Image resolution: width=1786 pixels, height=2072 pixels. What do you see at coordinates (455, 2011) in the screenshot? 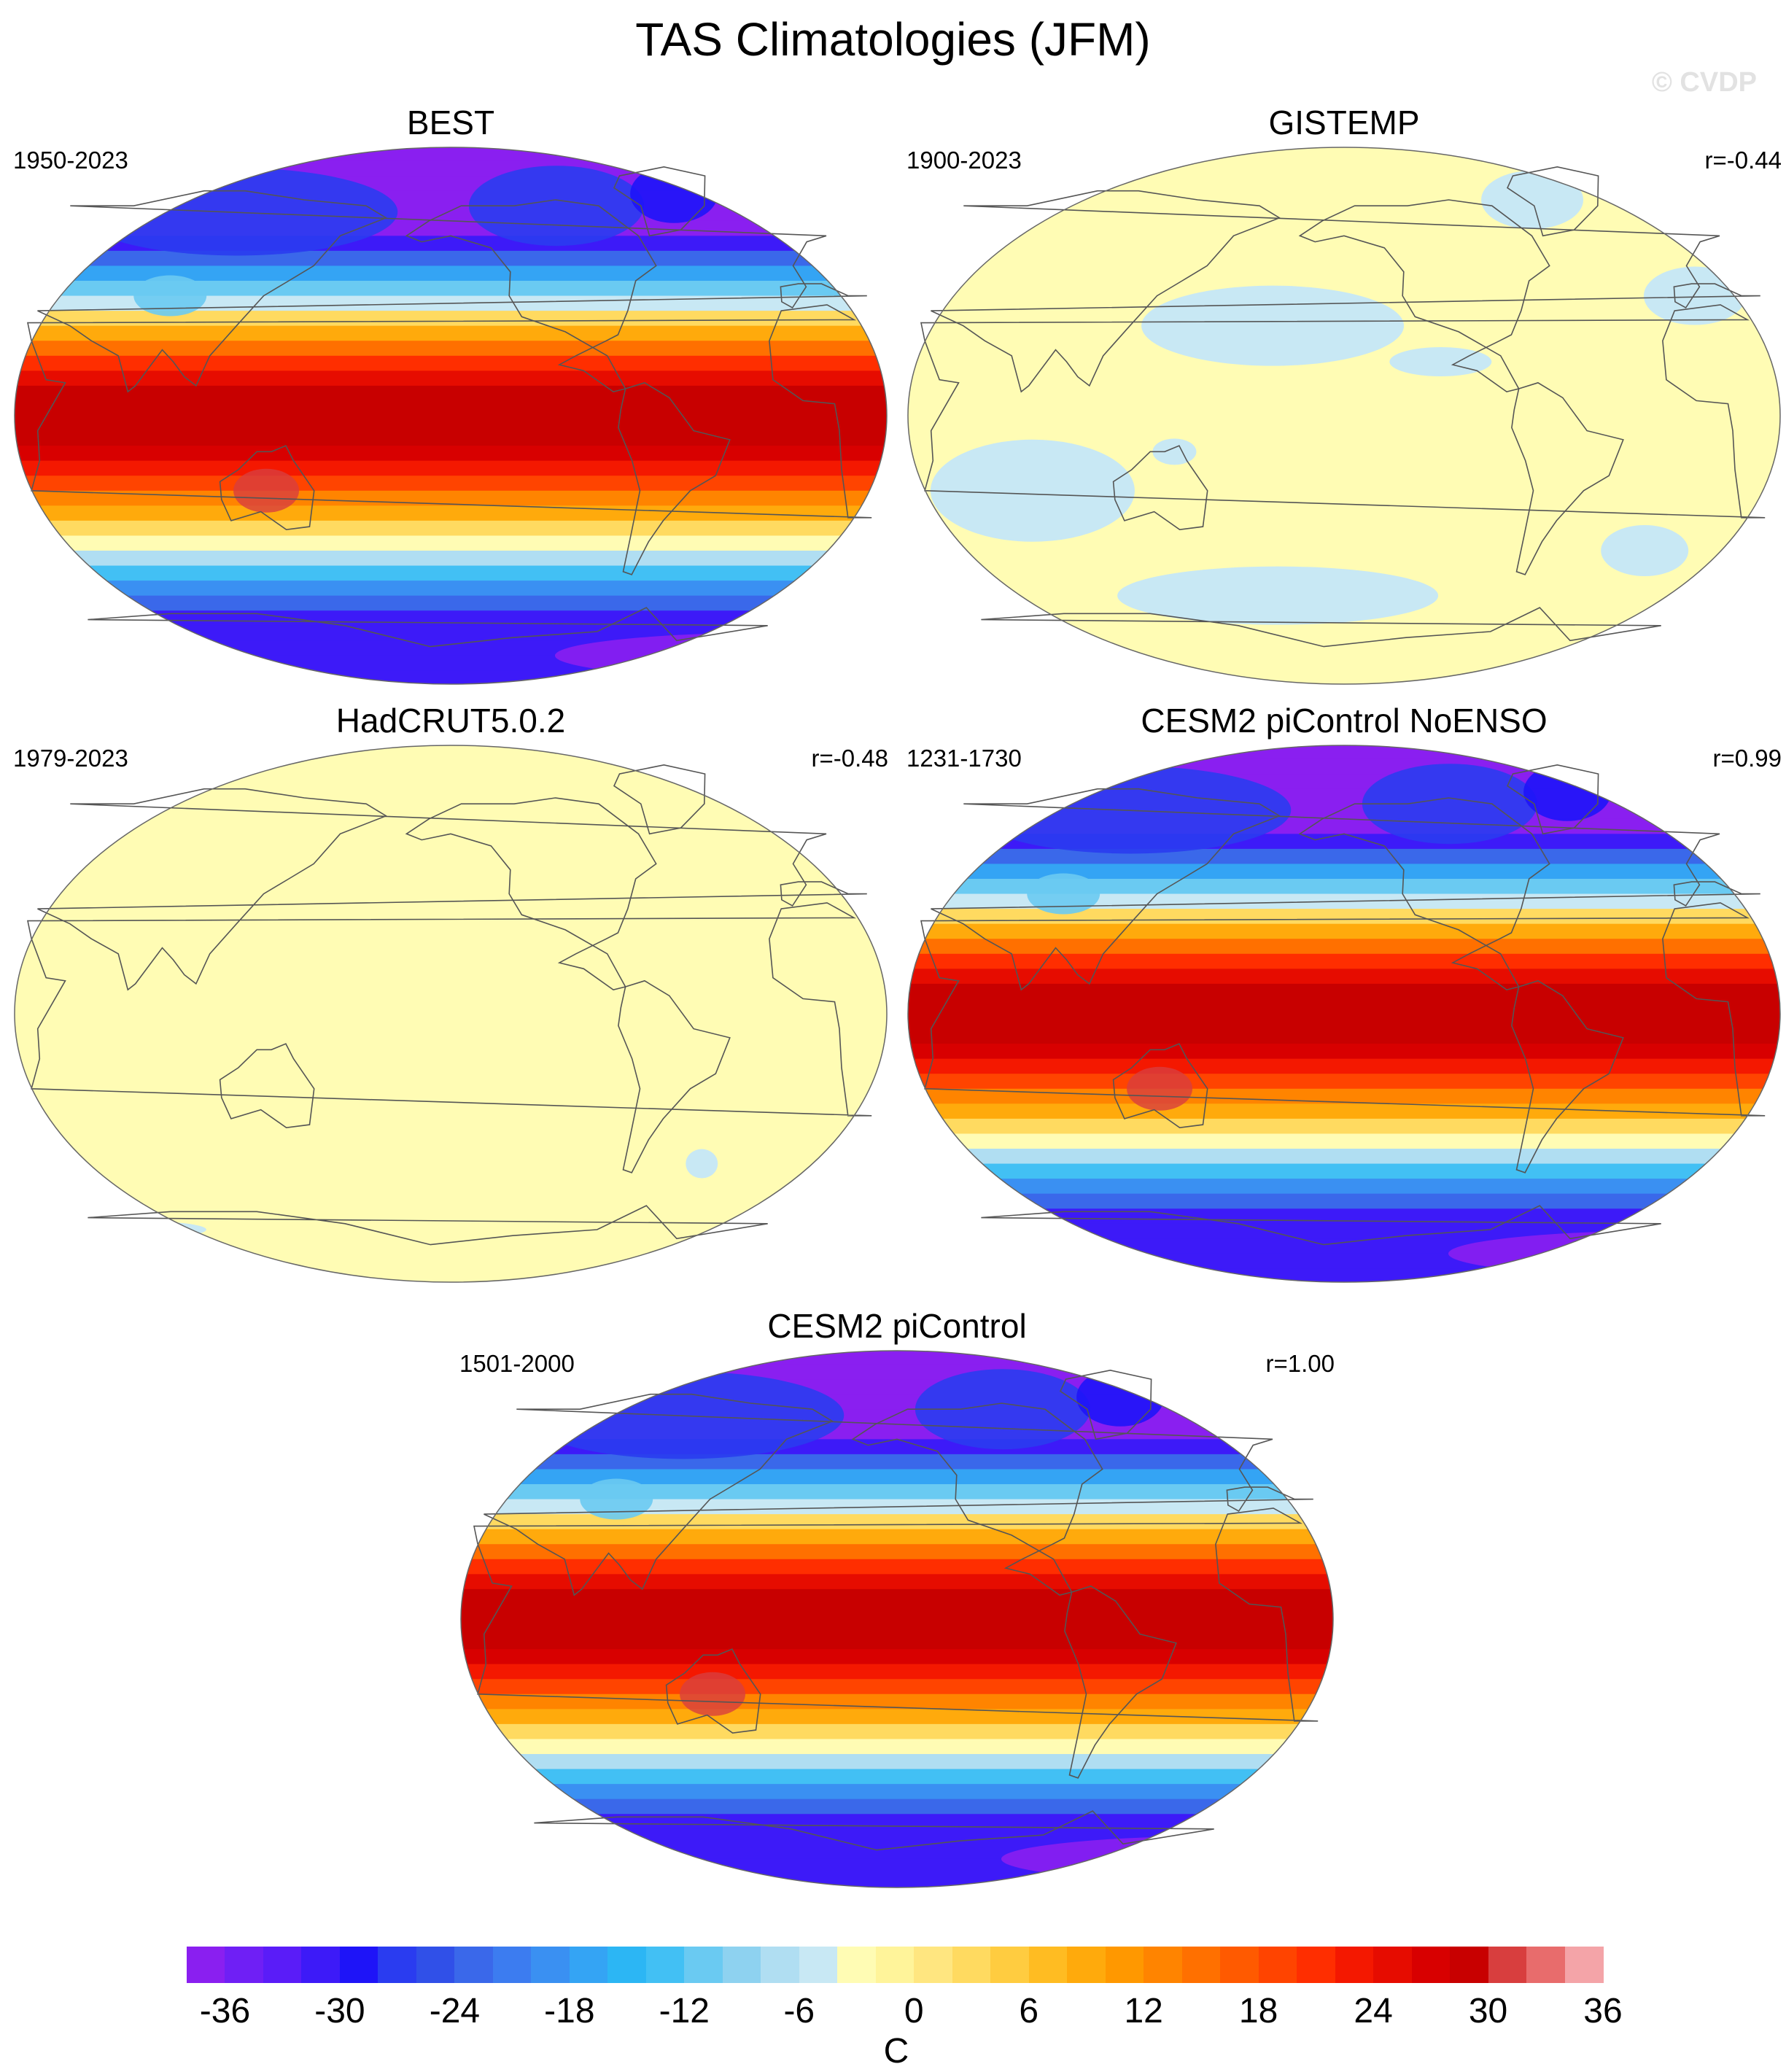
I see `colorbar-tick-label: -24` at bounding box center [455, 2011].